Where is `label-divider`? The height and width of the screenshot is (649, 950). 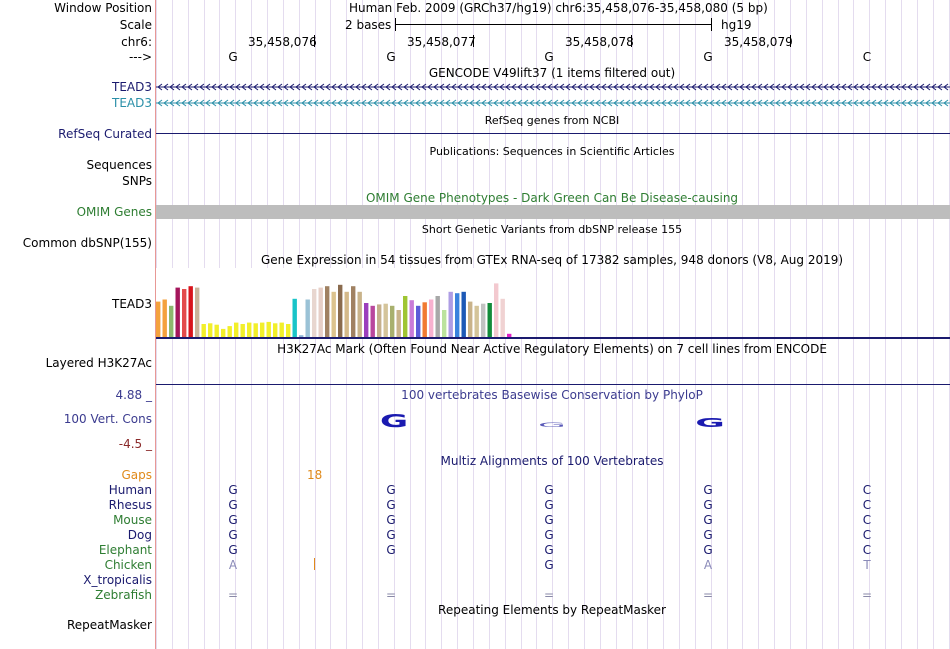 label-divider is located at coordinates (155, 324).